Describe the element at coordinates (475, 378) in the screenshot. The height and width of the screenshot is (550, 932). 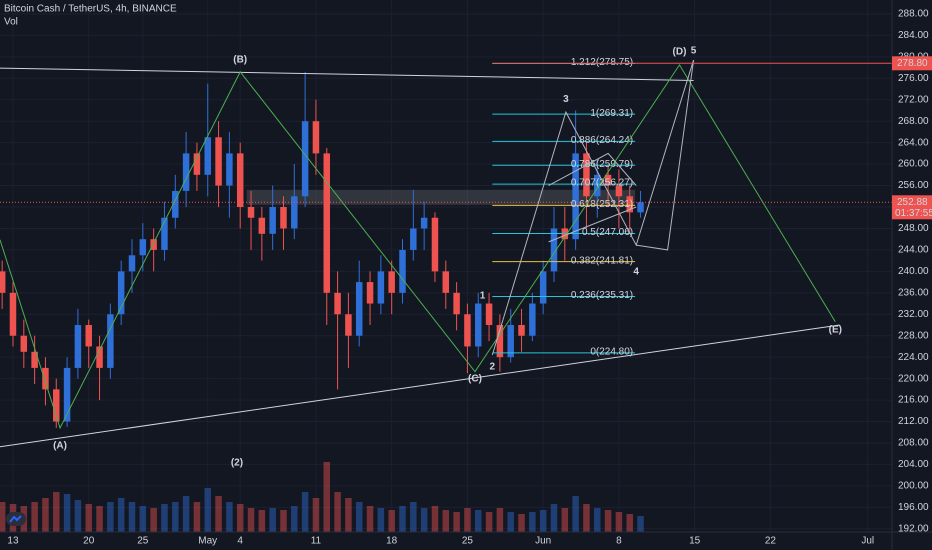
I see `wave-label: (C)` at that location.